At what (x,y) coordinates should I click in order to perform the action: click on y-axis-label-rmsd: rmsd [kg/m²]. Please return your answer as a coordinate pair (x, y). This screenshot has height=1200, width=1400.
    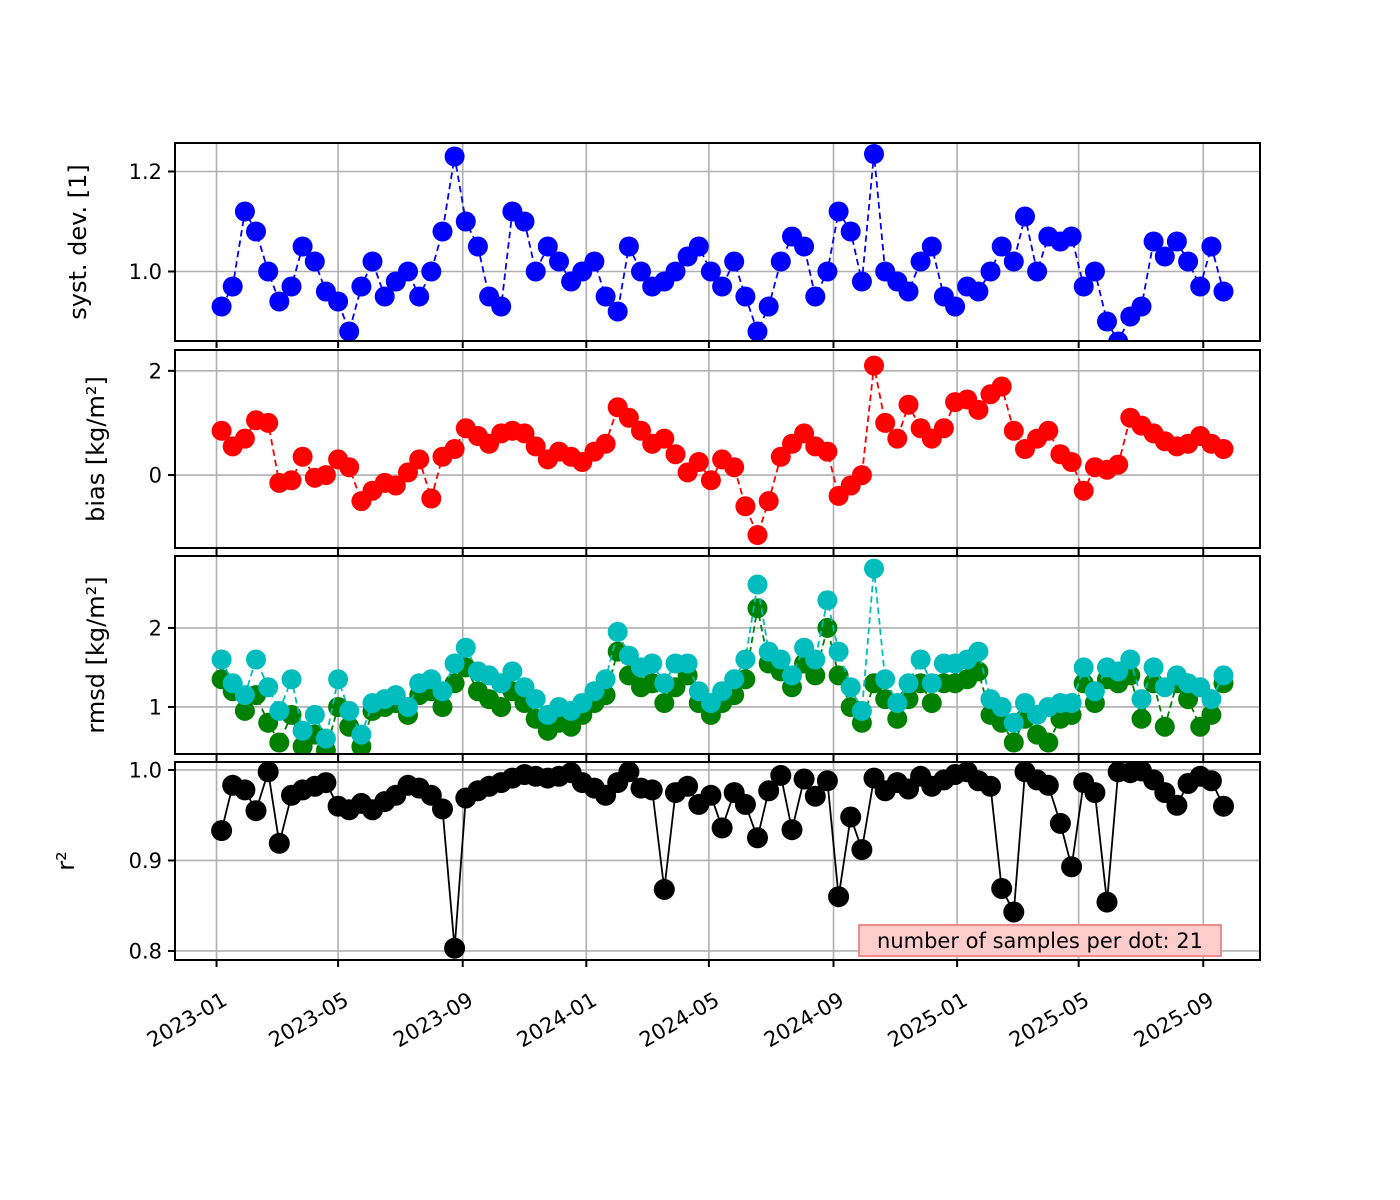
    Looking at the image, I should click on (96, 654).